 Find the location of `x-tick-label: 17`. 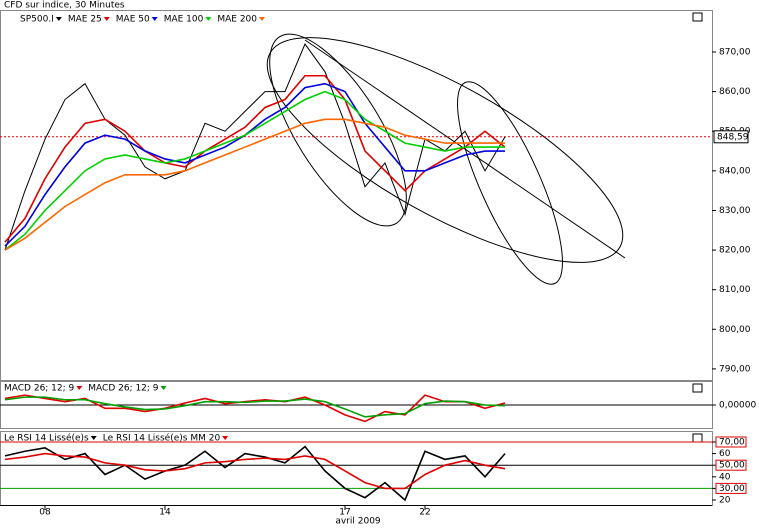

x-tick-label: 17 is located at coordinates (344, 513).